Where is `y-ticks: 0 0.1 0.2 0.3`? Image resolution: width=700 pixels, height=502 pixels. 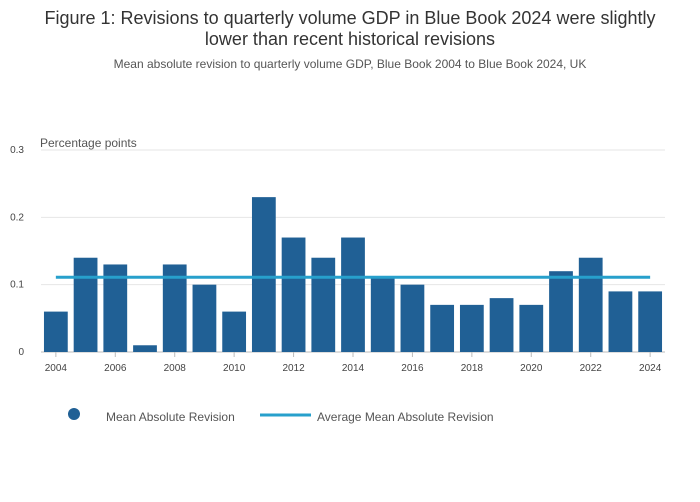
y-ticks: 0 0.1 0.2 0.3 is located at coordinates (17, 251).